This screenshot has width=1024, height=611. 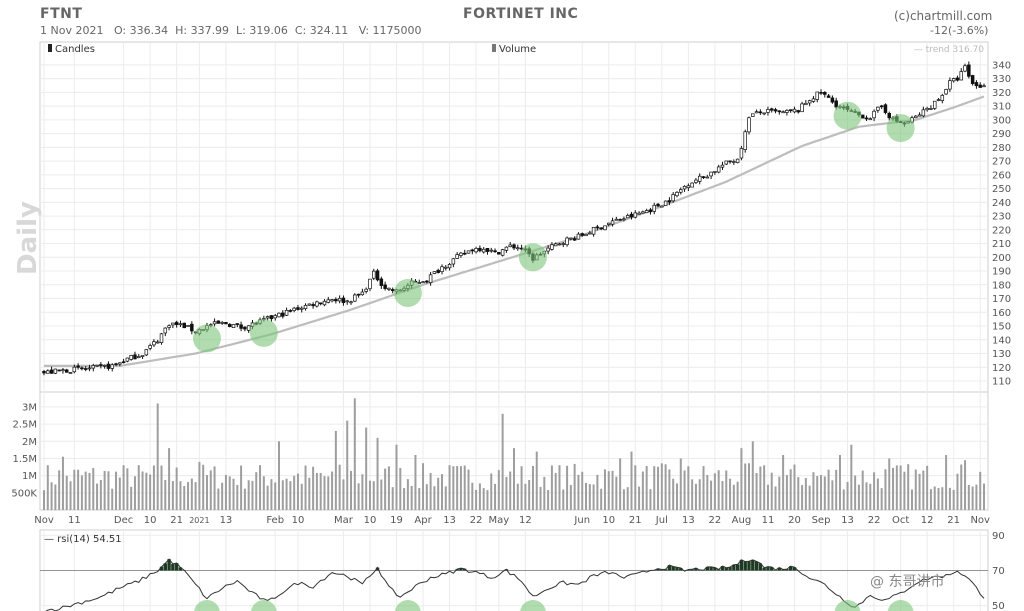 I want to click on price-tick-label: 130, so click(x=1001, y=354).